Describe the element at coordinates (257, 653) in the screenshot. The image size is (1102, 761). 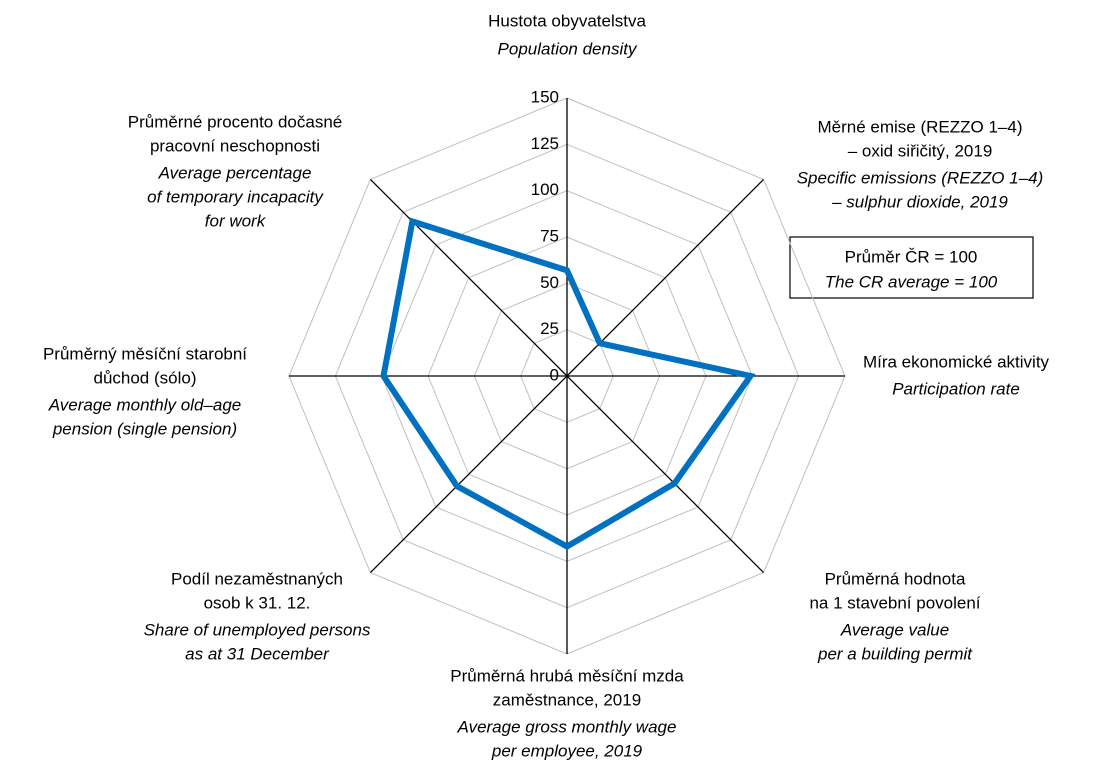
I see `category-label-en: as at 31 December` at that location.